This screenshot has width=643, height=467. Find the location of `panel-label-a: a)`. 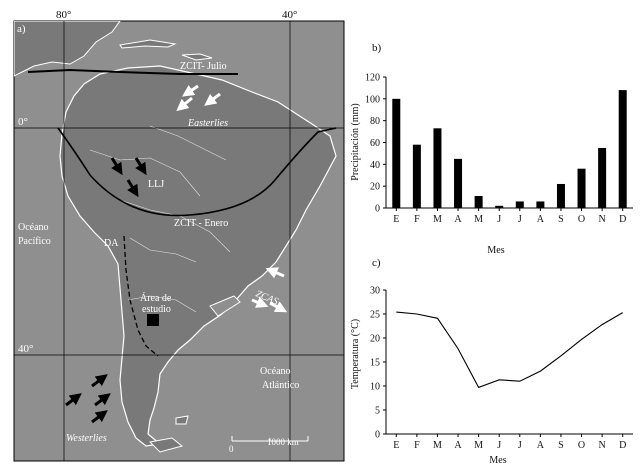

panel-label-a: a) is located at coordinates (21, 29).